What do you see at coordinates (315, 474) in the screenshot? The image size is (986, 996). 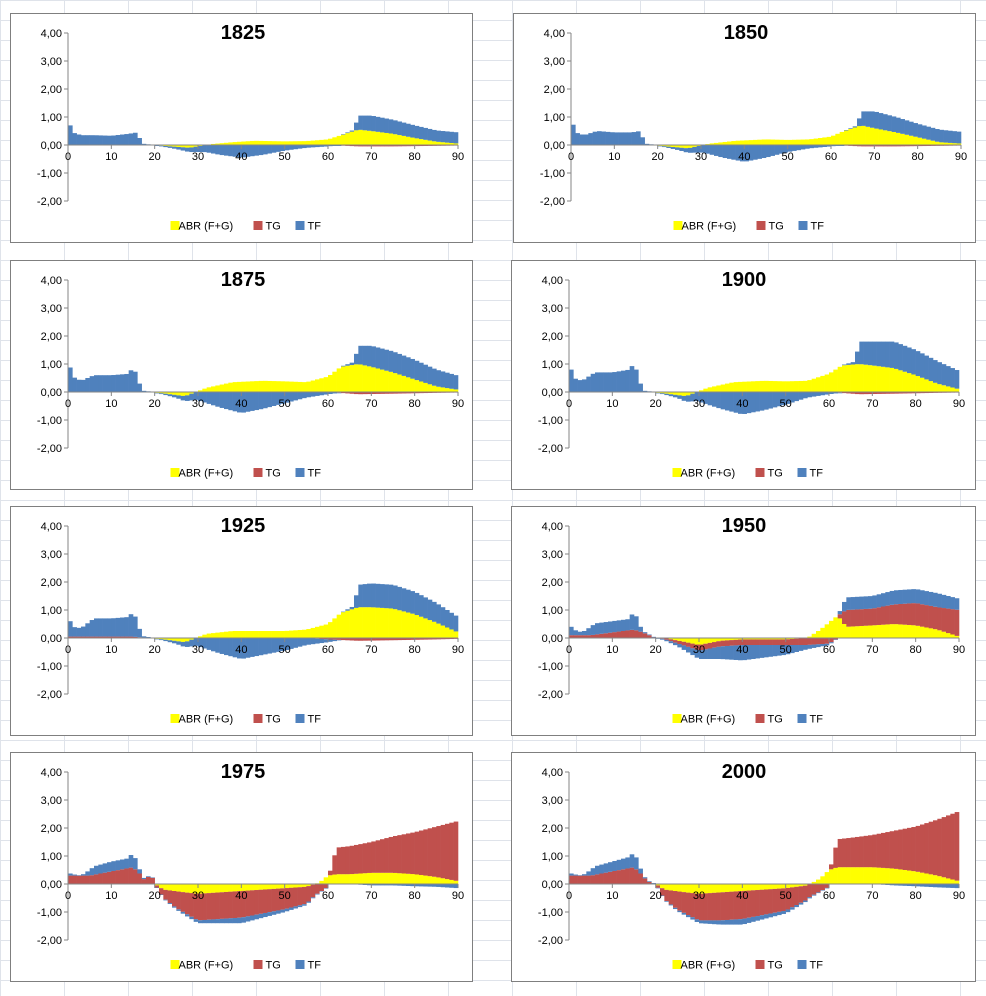 I see `legend-label: TF` at bounding box center [315, 474].